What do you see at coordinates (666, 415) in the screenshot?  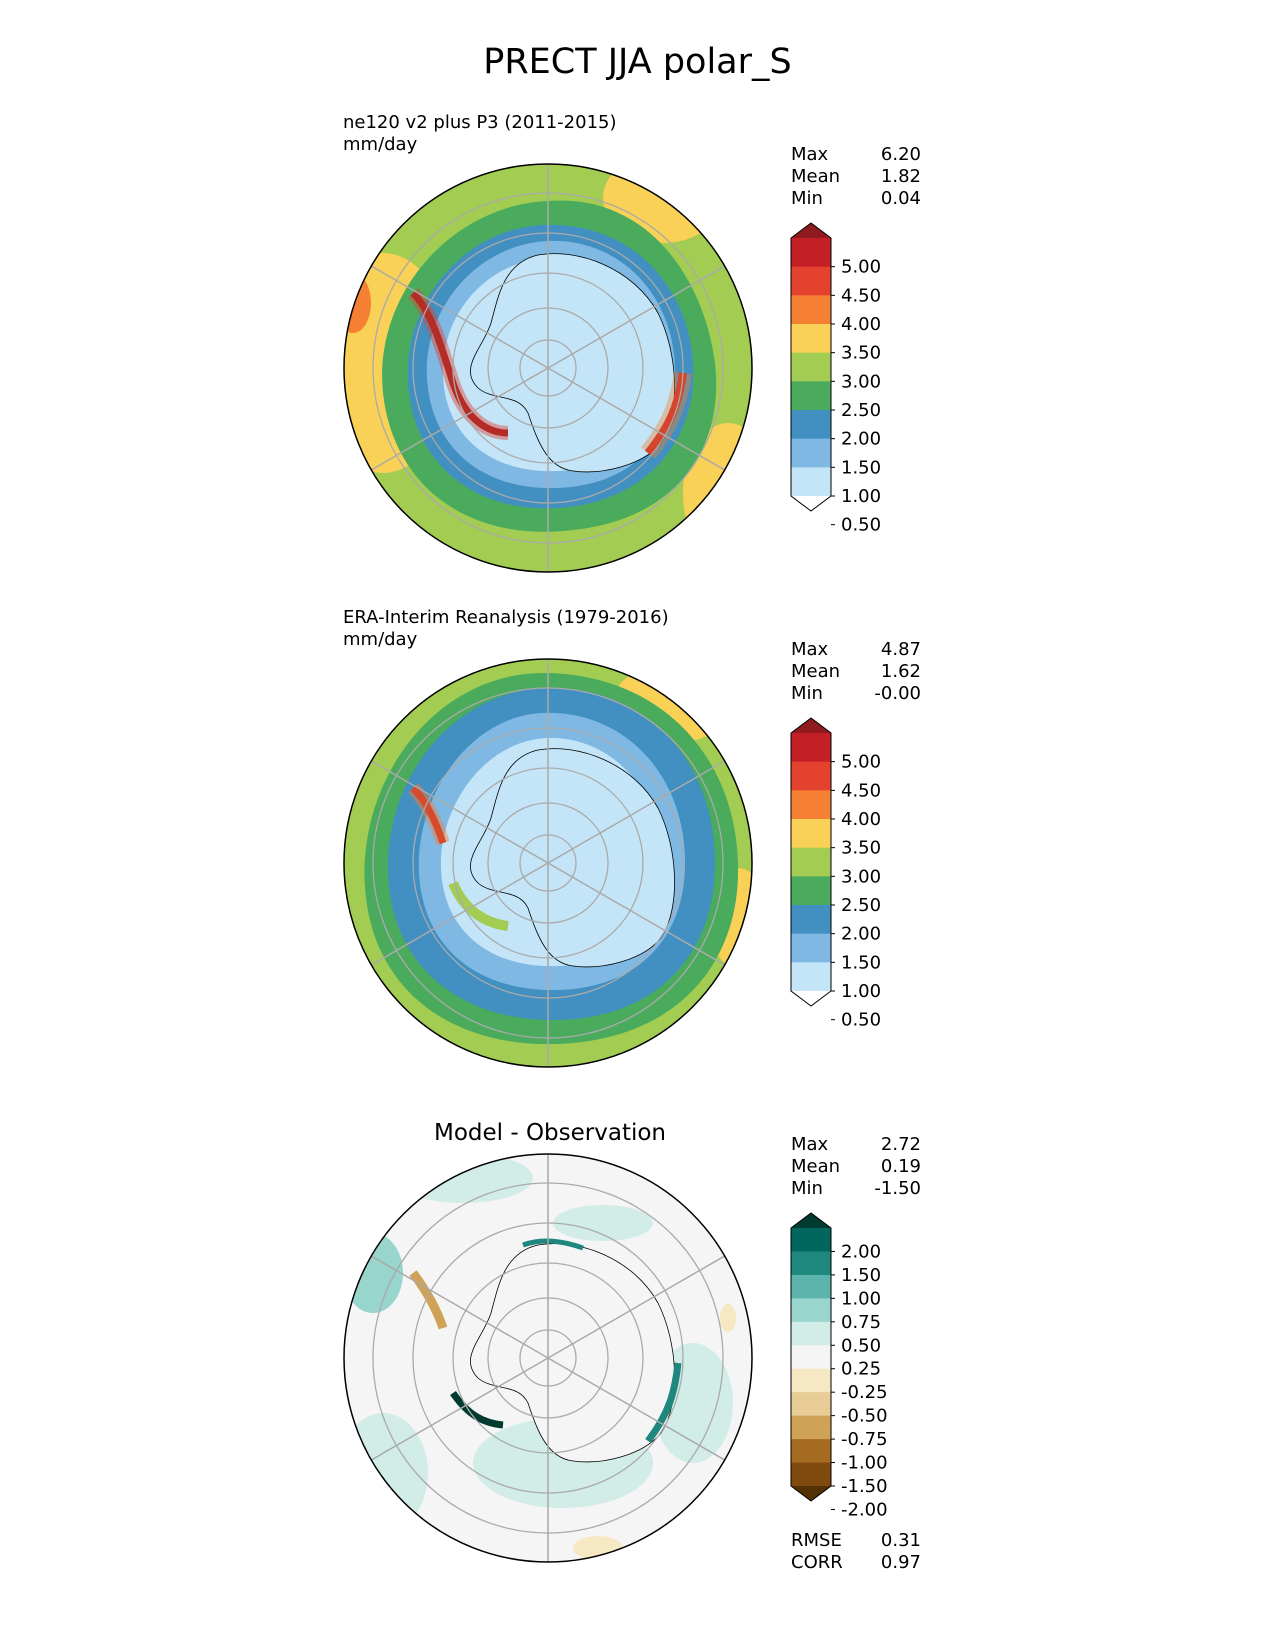 I see `panel-1-coastal-east-halo` at bounding box center [666, 415].